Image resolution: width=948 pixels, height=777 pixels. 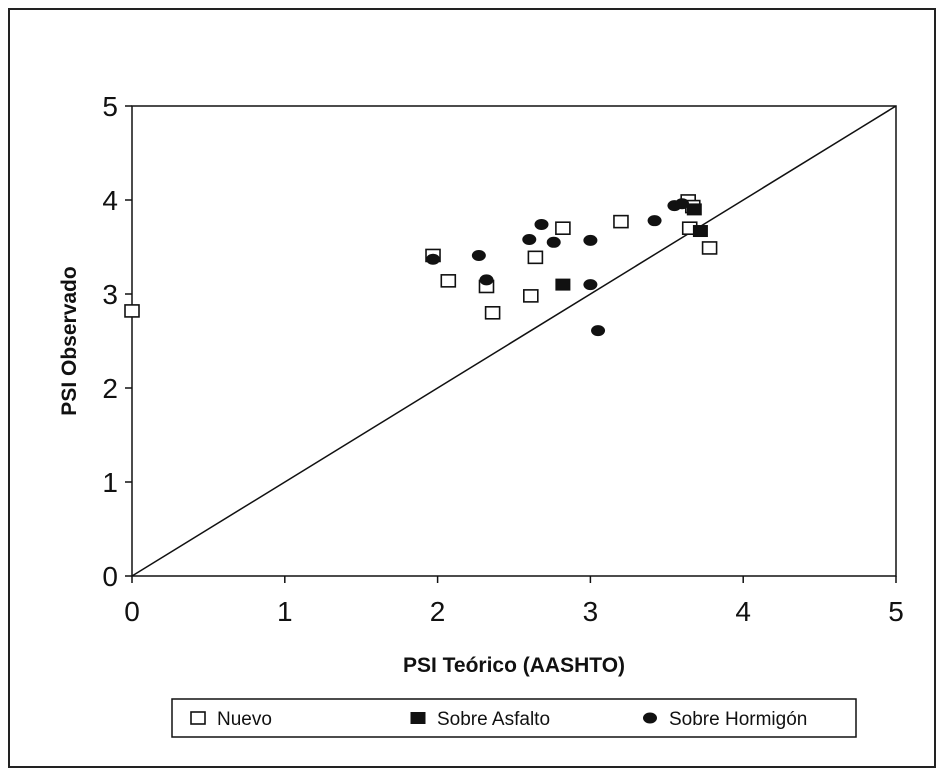 What do you see at coordinates (285, 611) in the screenshot?
I see `x-tick-label: 1` at bounding box center [285, 611].